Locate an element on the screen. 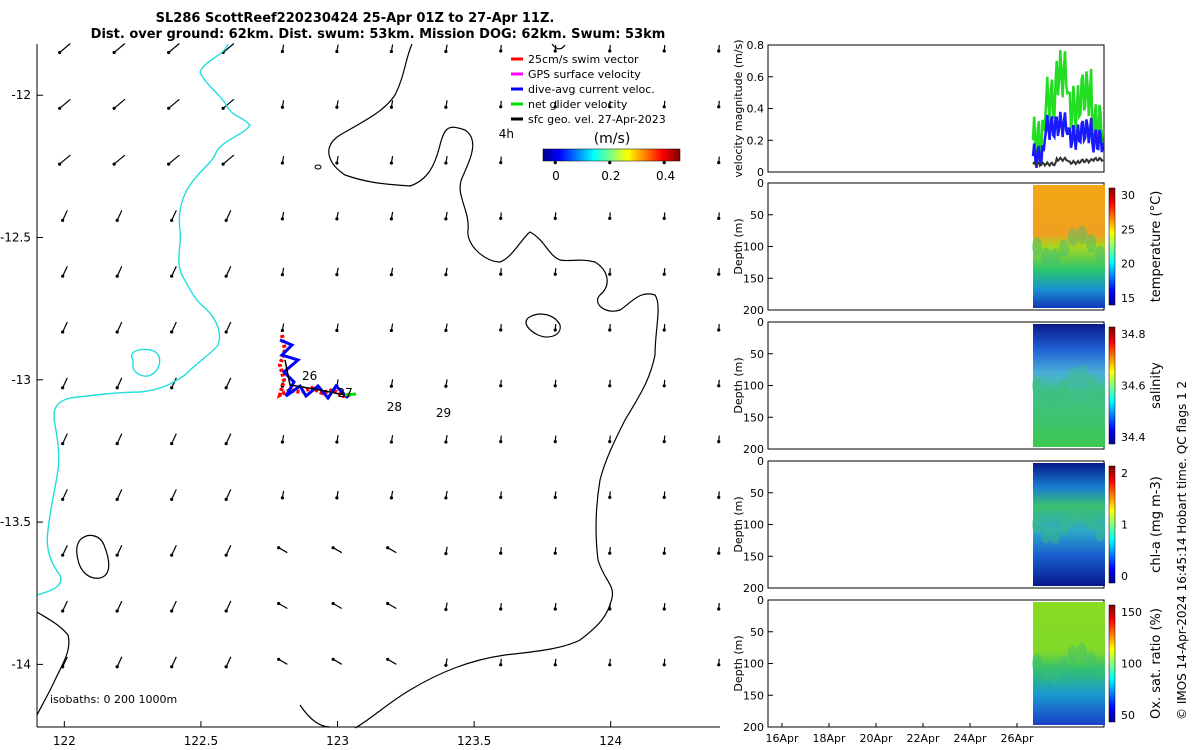 The image size is (1200, 750). panel-colorbar-tick: 15 is located at coordinates (1128, 298).